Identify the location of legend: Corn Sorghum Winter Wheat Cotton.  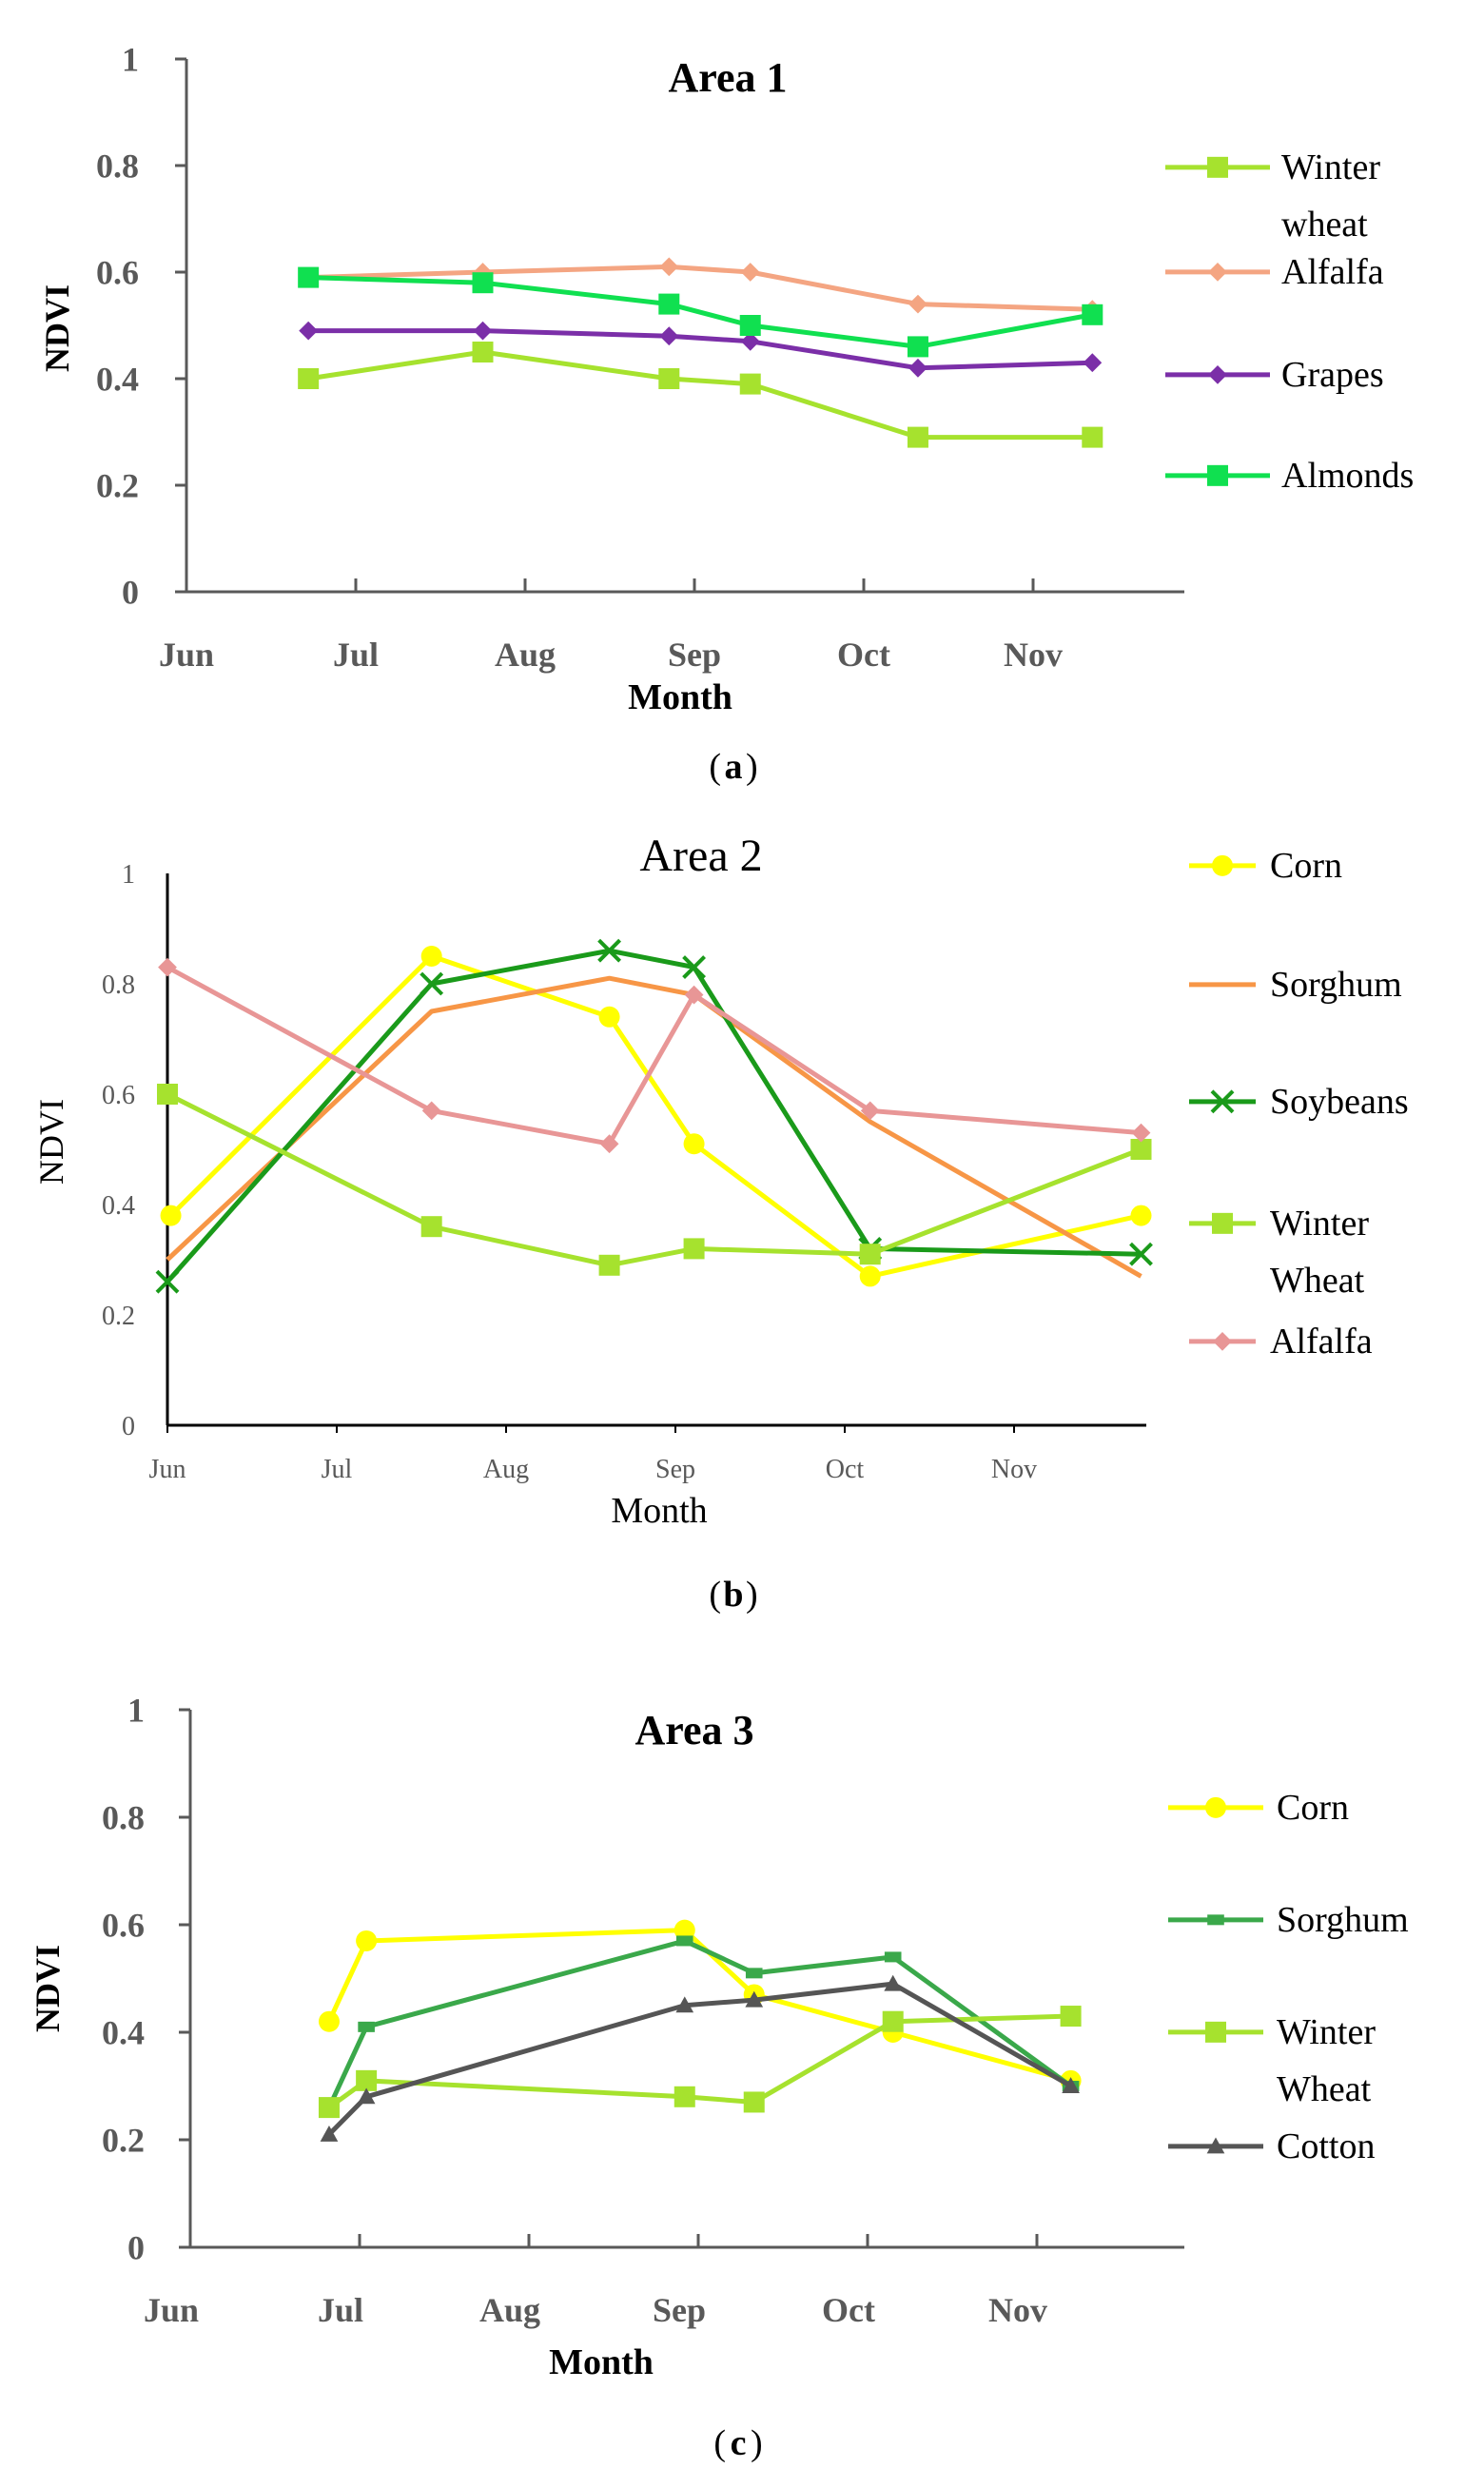
(1288, 1977).